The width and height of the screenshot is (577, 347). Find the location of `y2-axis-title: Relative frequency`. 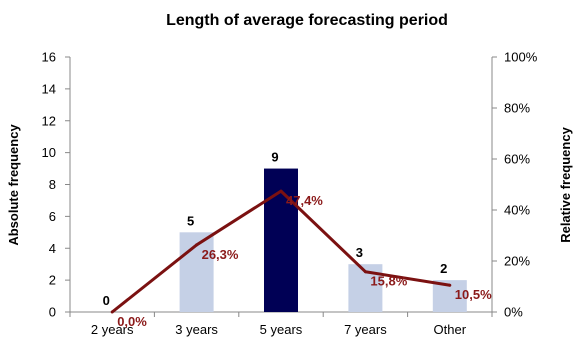

y2-axis-title: Relative frequency is located at coordinates (565, 184).